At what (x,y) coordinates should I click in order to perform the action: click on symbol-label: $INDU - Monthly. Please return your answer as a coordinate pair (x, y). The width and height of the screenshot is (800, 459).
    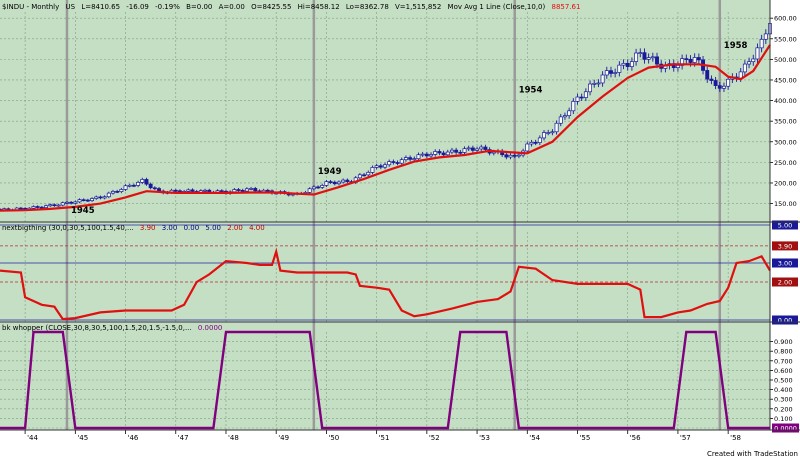
    Looking at the image, I should click on (30, 7).